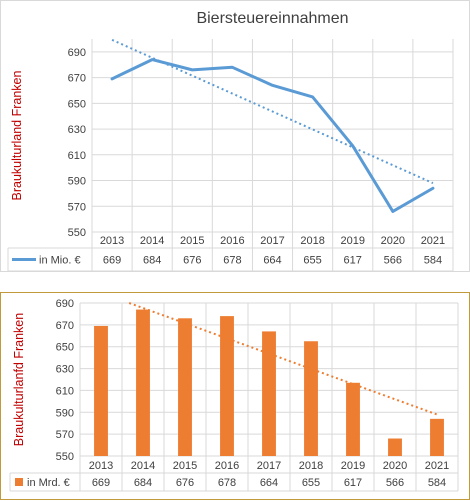  Describe the element at coordinates (272, 18) in the screenshot. I see `chart-title: Biersteuereinnahmen` at that location.